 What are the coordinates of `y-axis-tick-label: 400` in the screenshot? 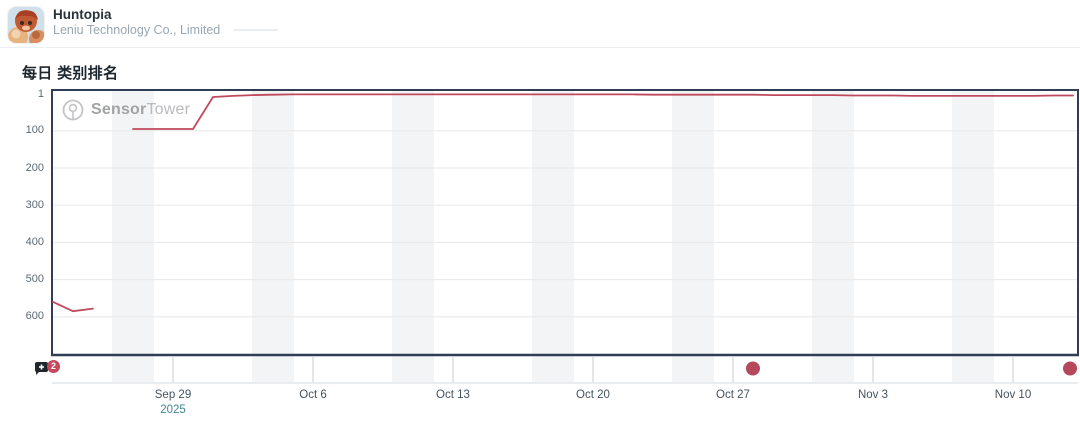 It's located at (34, 241).